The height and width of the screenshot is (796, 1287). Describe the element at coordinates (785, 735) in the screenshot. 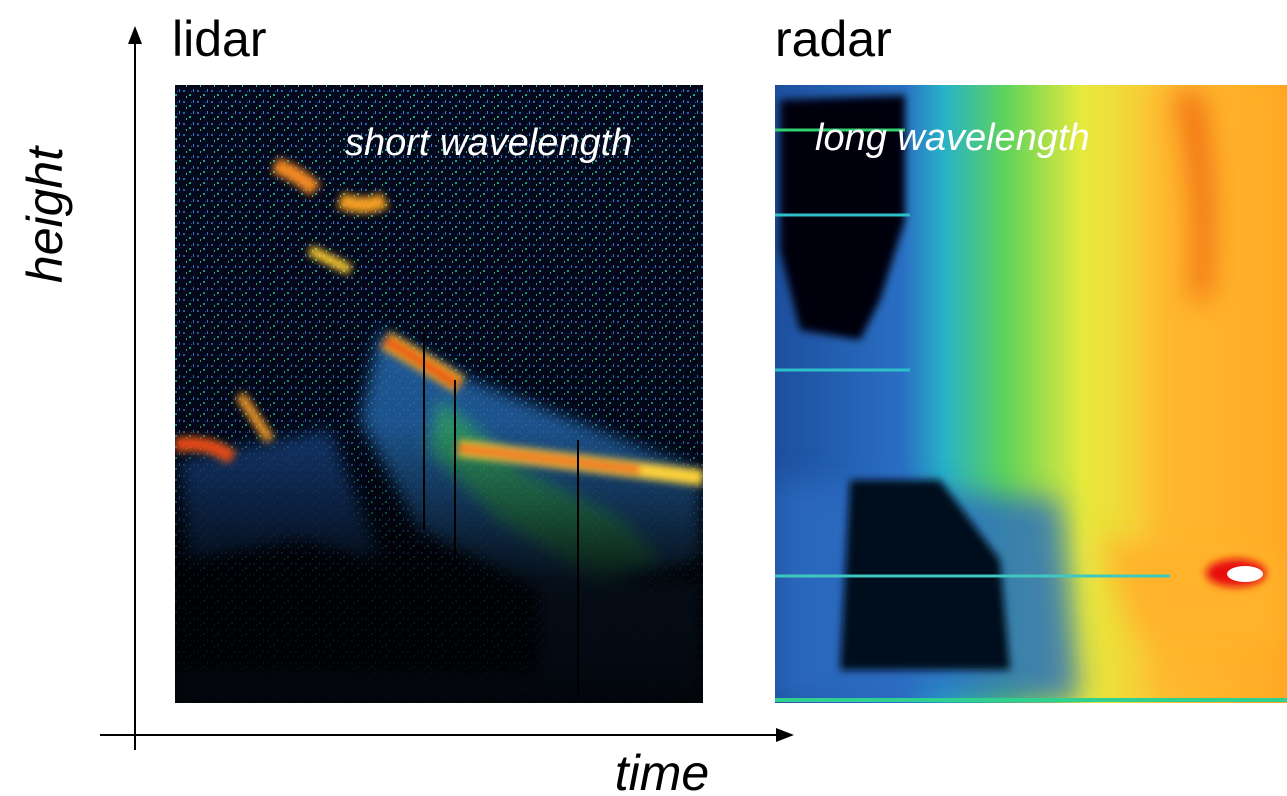

I see `x-arrow` at that location.